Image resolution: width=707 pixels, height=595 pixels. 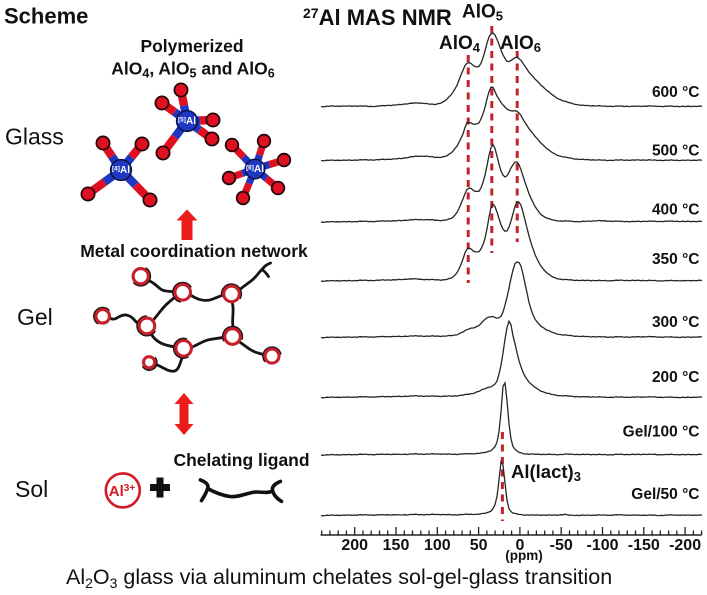 I want to click on svg-text: (ppm), so click(x=524, y=555).